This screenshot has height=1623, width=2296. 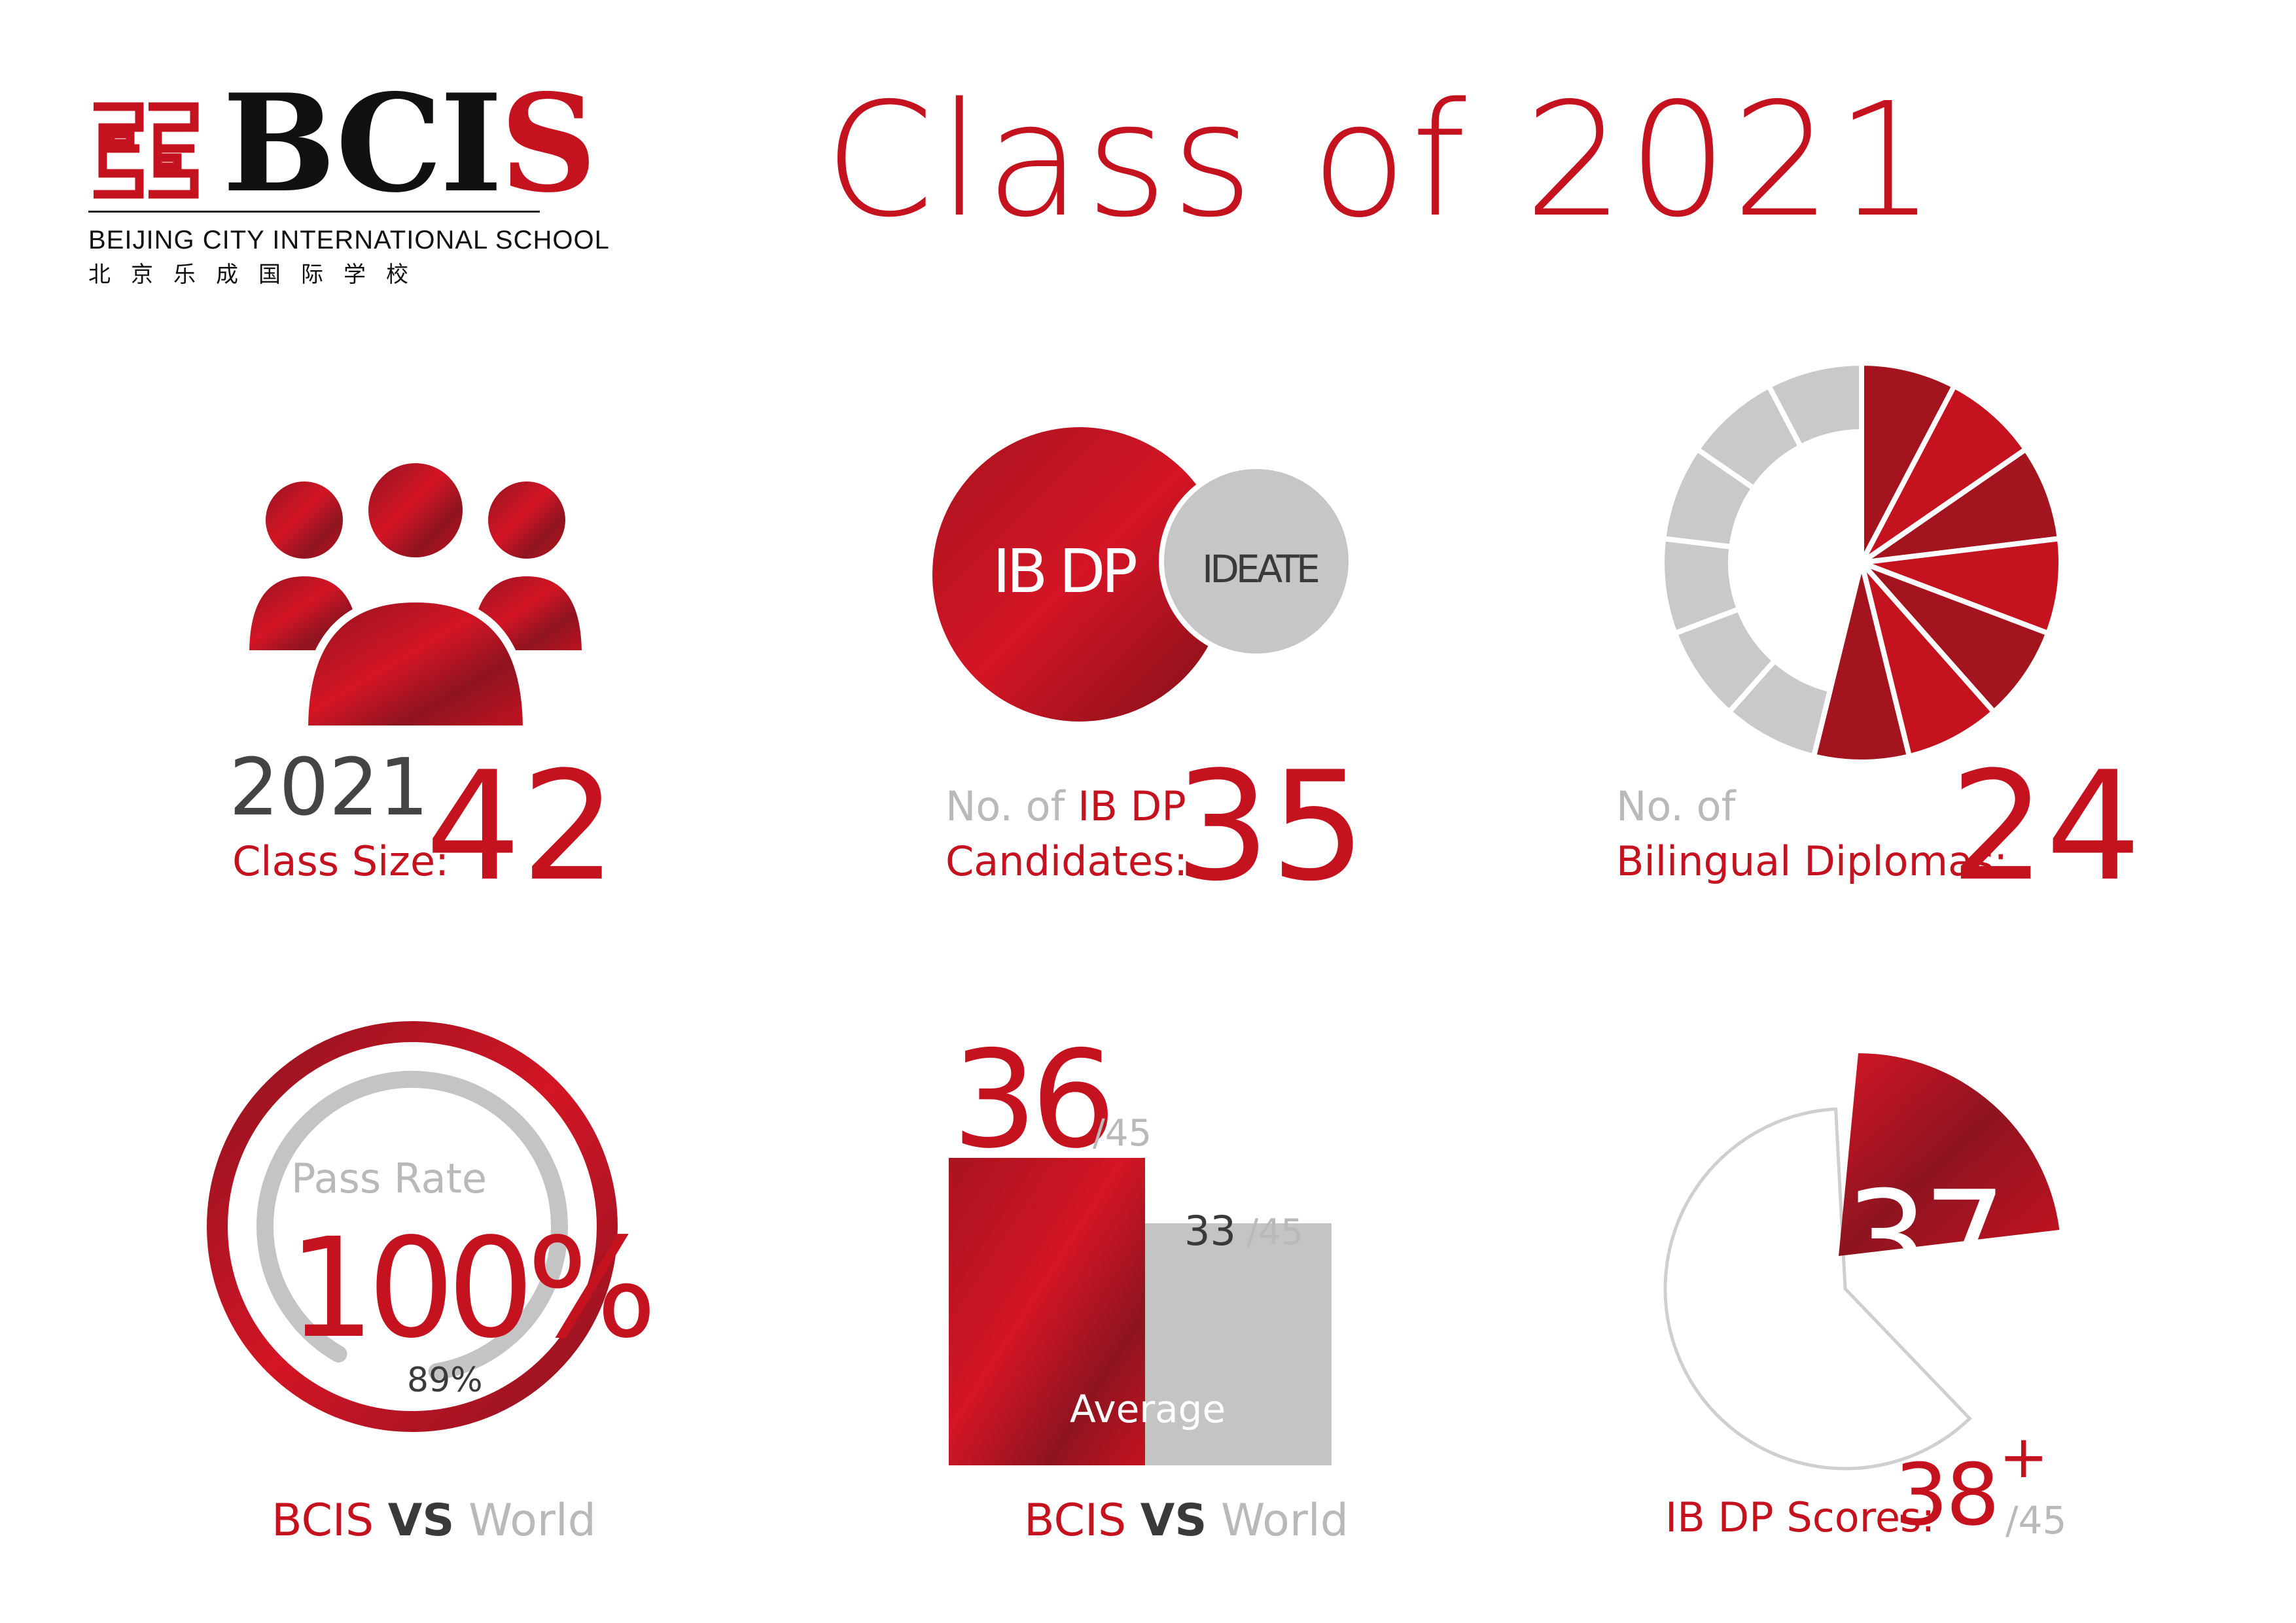 I want to click on pass-rate-comparison-caption: BCIS VS World, so click(x=434, y=1520).